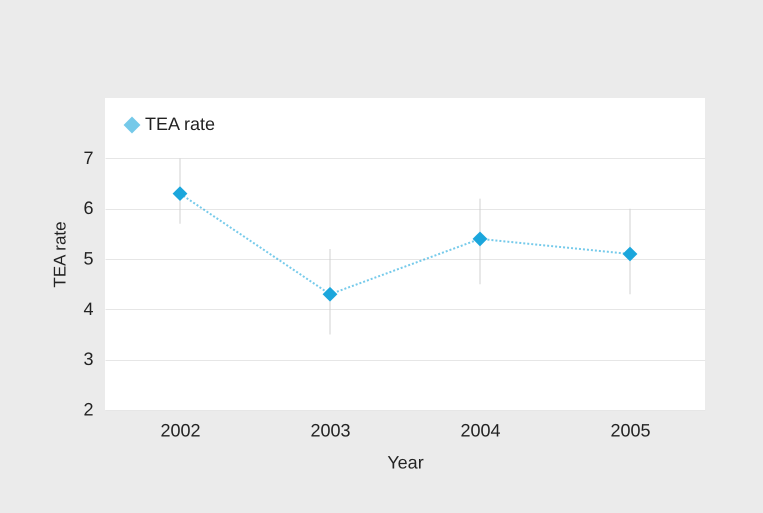 The image size is (763, 513). I want to click on y-tick-label: 6, so click(88, 208).